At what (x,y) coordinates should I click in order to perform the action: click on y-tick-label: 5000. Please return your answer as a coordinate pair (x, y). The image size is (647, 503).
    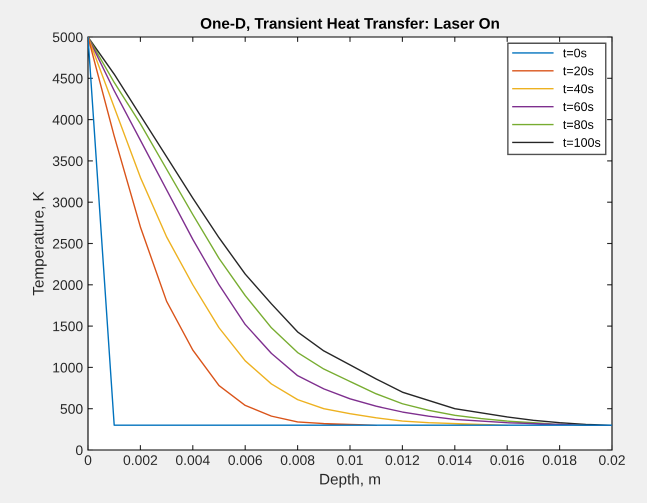
    Looking at the image, I should click on (67, 37).